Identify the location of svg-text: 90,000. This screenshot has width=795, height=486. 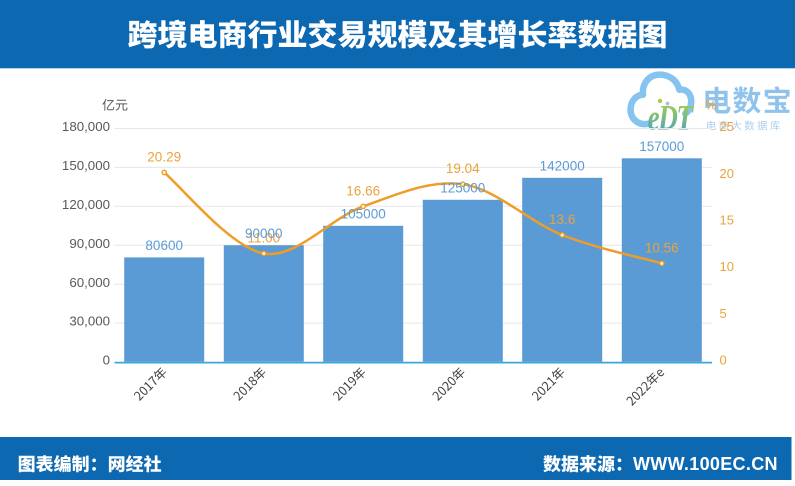
(89, 243).